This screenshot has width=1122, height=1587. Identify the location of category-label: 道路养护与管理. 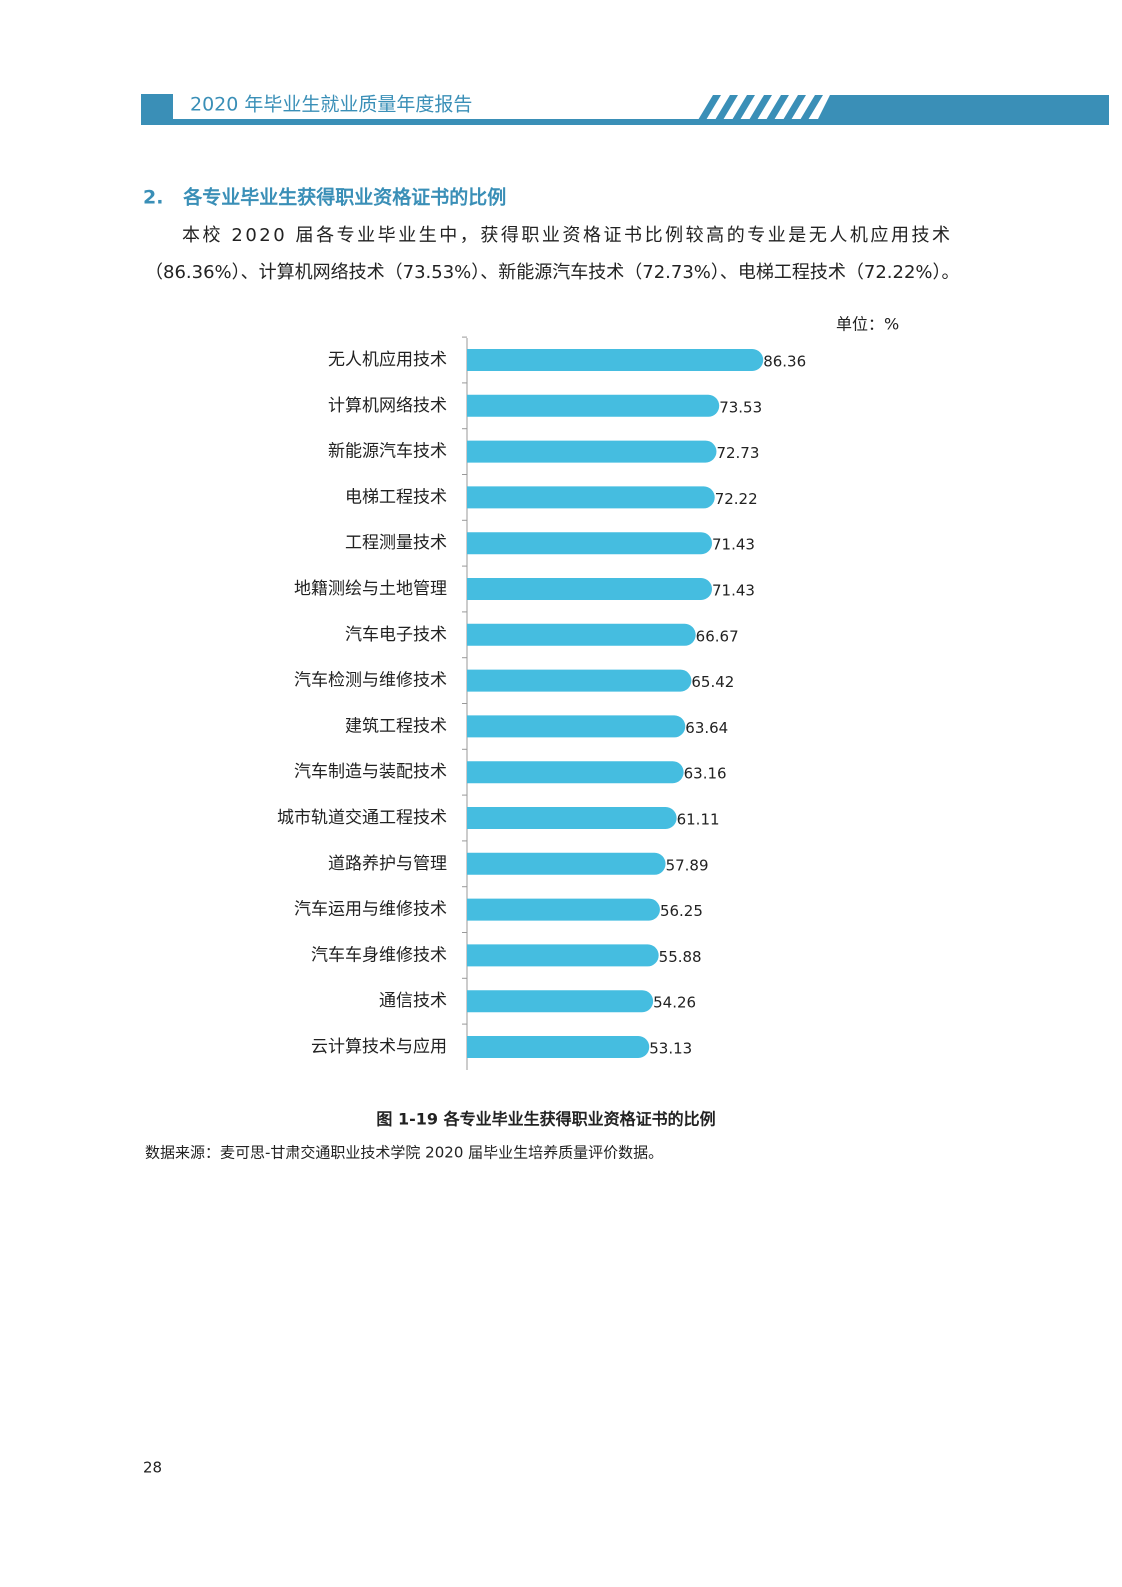
(387, 864).